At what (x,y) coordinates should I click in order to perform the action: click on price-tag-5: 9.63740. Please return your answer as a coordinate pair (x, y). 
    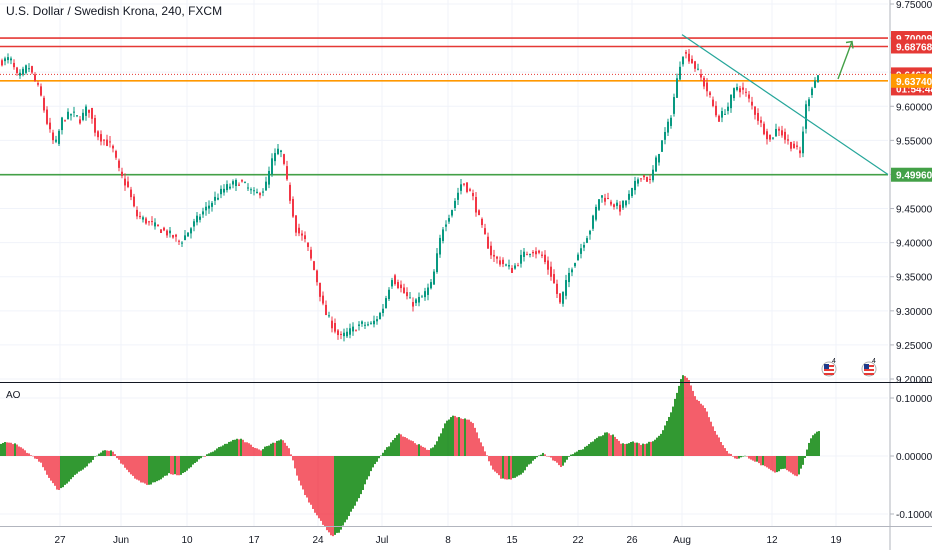
    Looking at the image, I should click on (911, 80).